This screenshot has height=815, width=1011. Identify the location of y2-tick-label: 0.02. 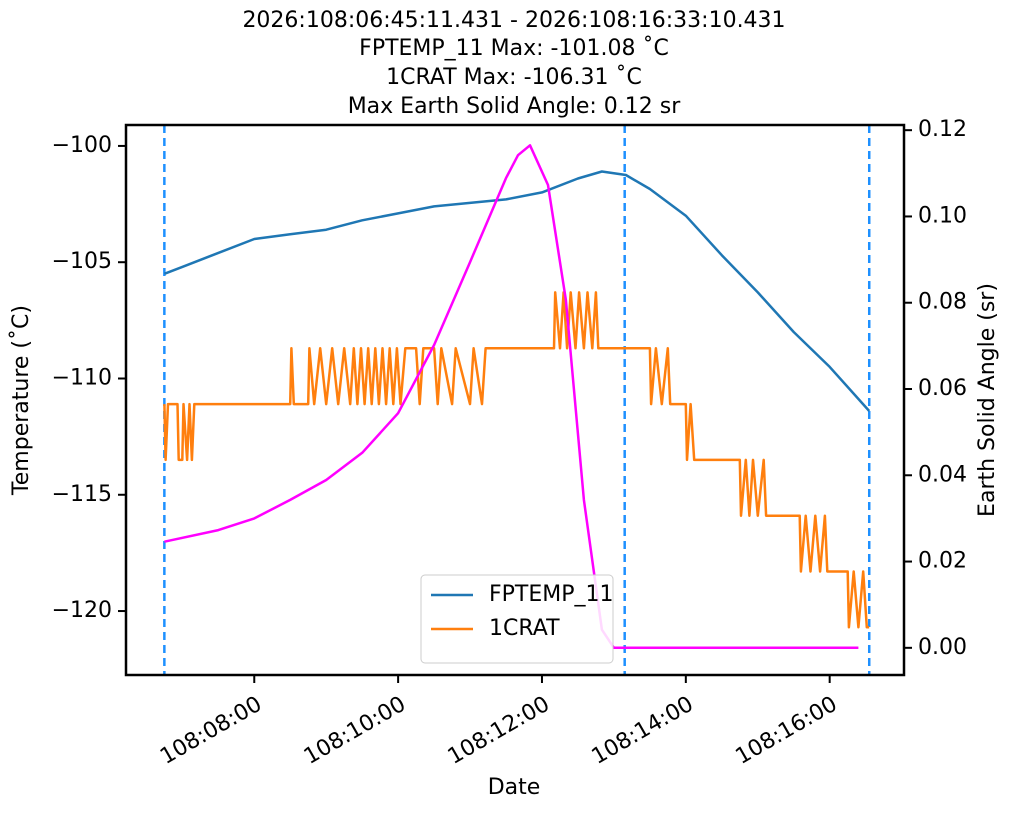
(942, 561).